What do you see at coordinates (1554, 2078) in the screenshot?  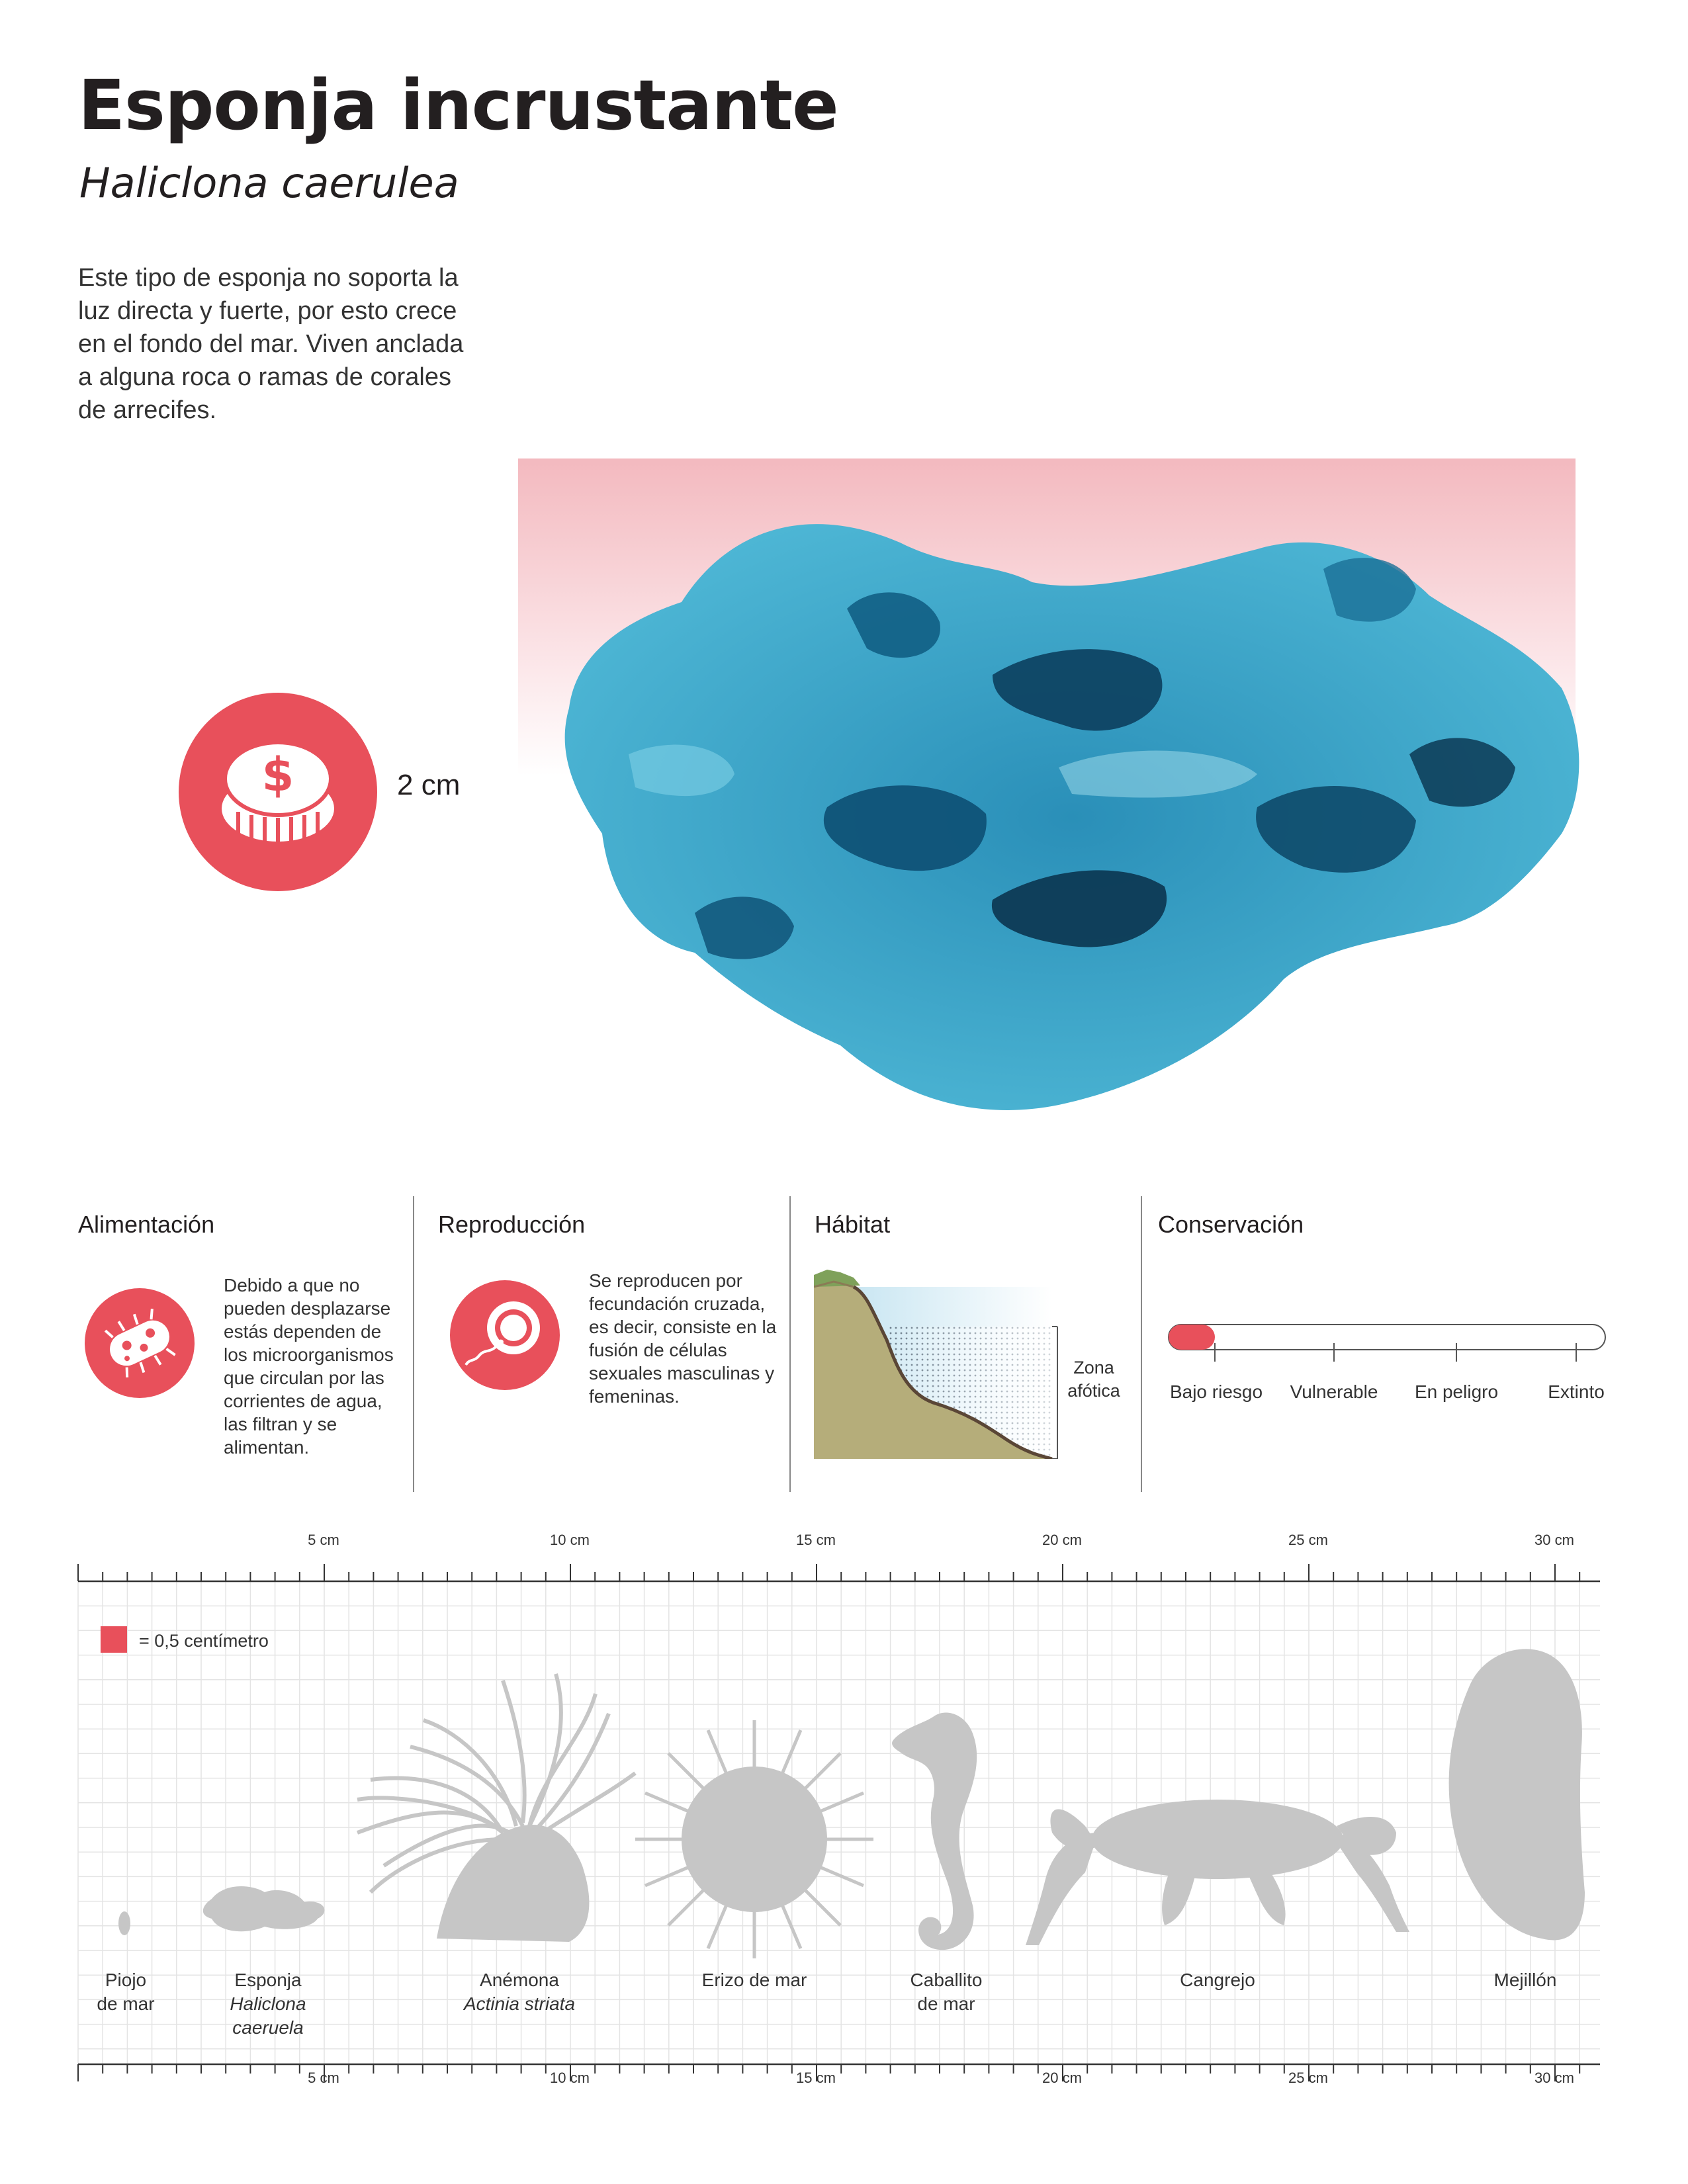 I see `scale-tick-label-bottom: 30 cm` at bounding box center [1554, 2078].